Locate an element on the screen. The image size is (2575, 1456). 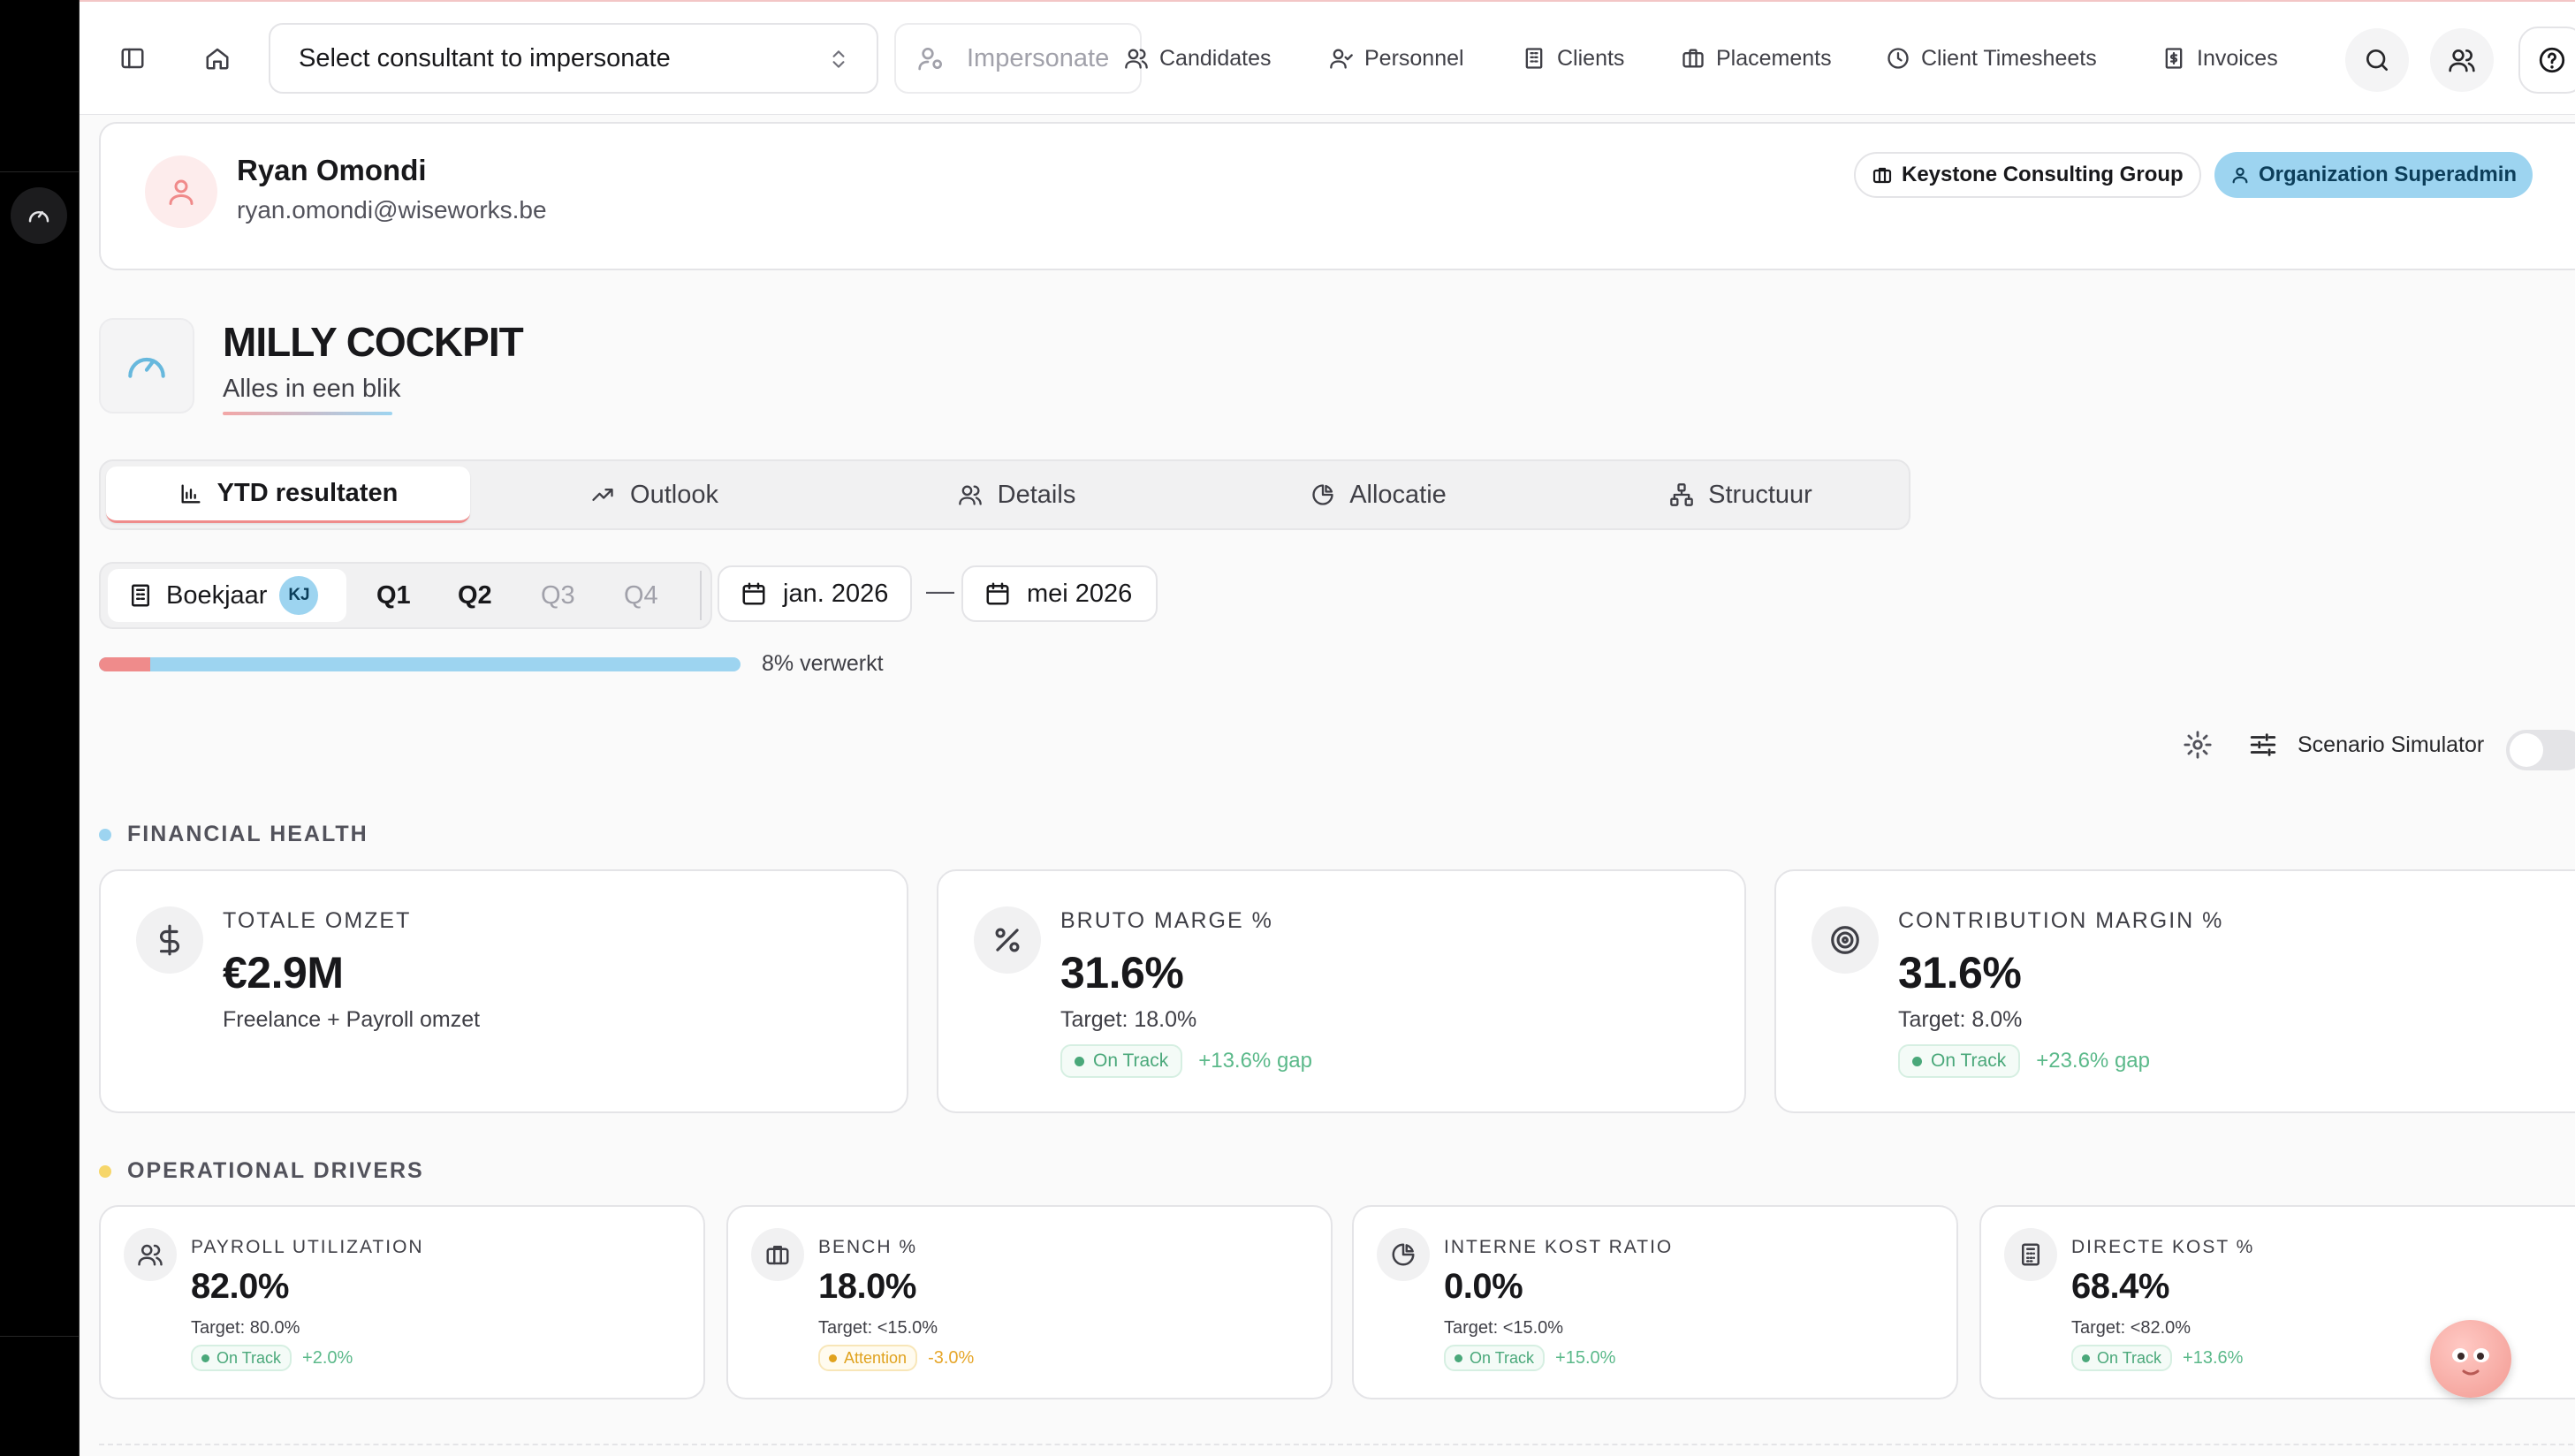
section-dot is located at coordinates (105, 1171).